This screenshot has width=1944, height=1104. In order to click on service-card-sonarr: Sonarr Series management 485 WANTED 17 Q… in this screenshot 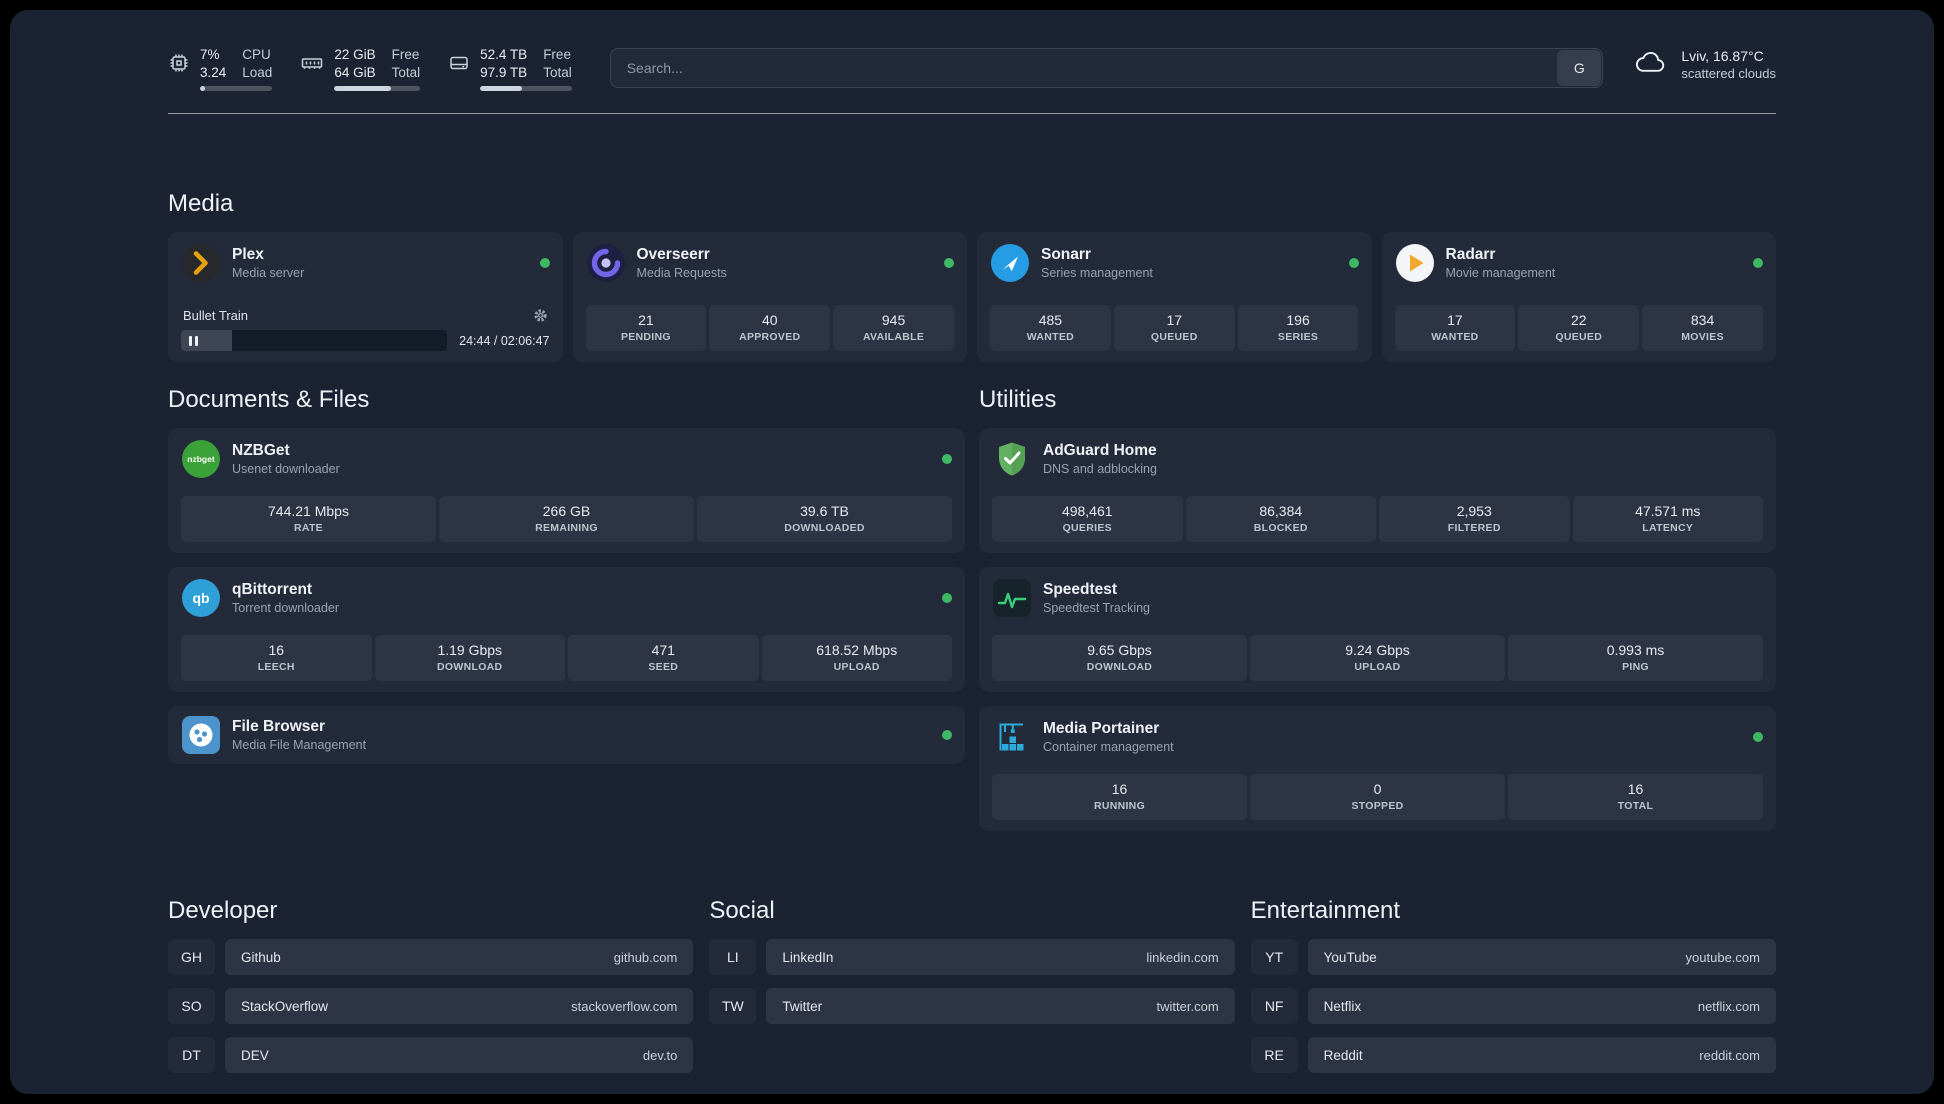, I will do `click(1174, 297)`.